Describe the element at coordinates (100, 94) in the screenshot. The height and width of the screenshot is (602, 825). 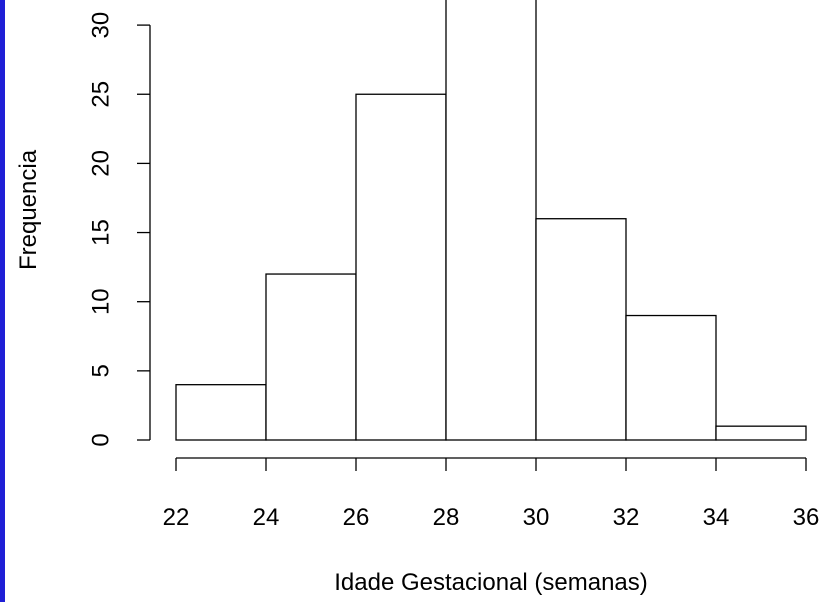
I see `y-tick-label: 25` at that location.